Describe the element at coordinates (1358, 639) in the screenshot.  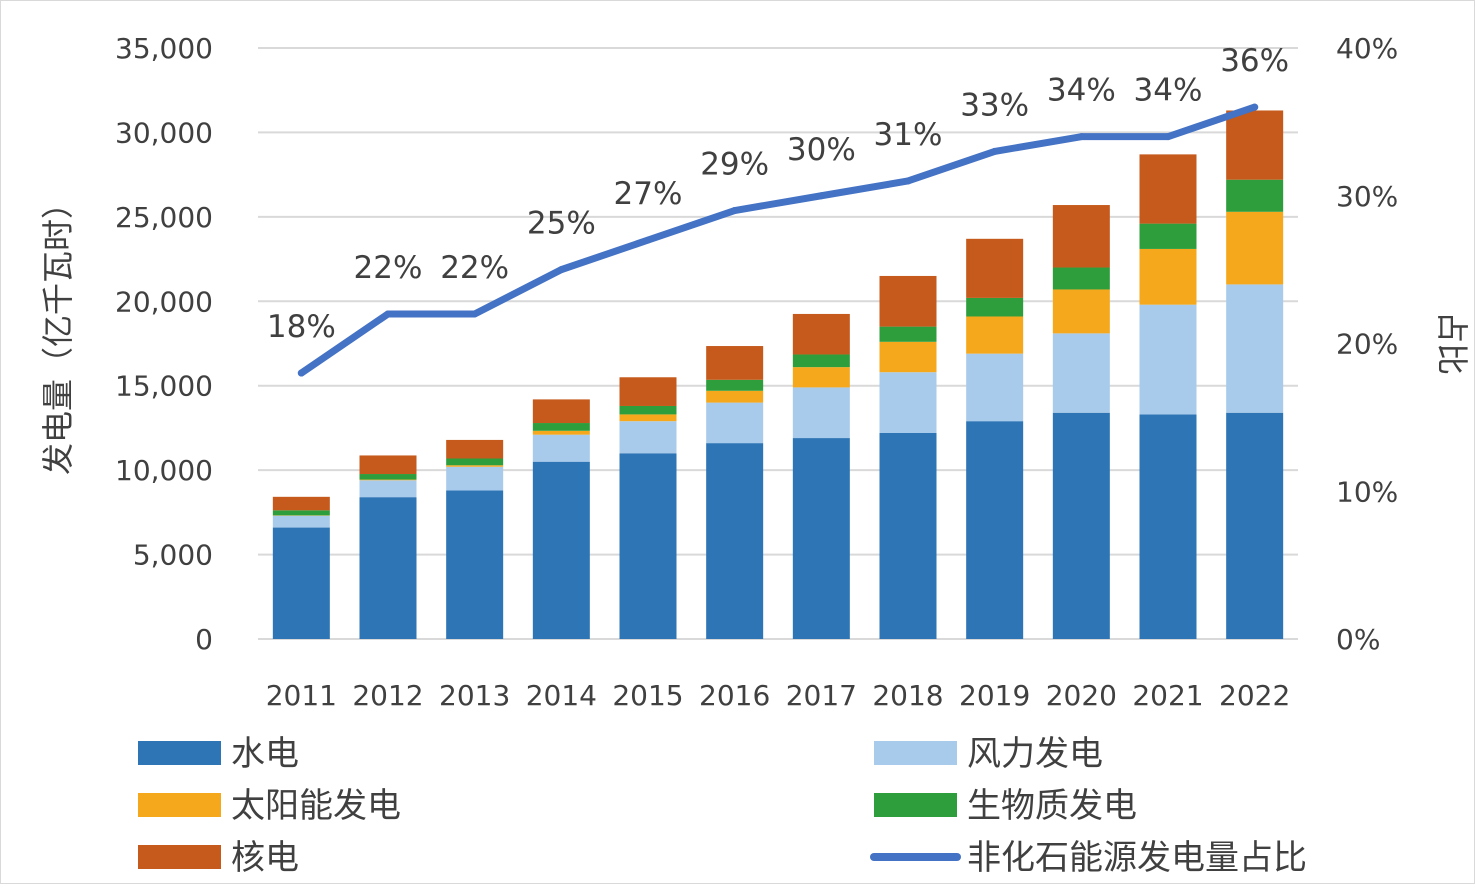
I see `y2-tick-label: 0%` at that location.